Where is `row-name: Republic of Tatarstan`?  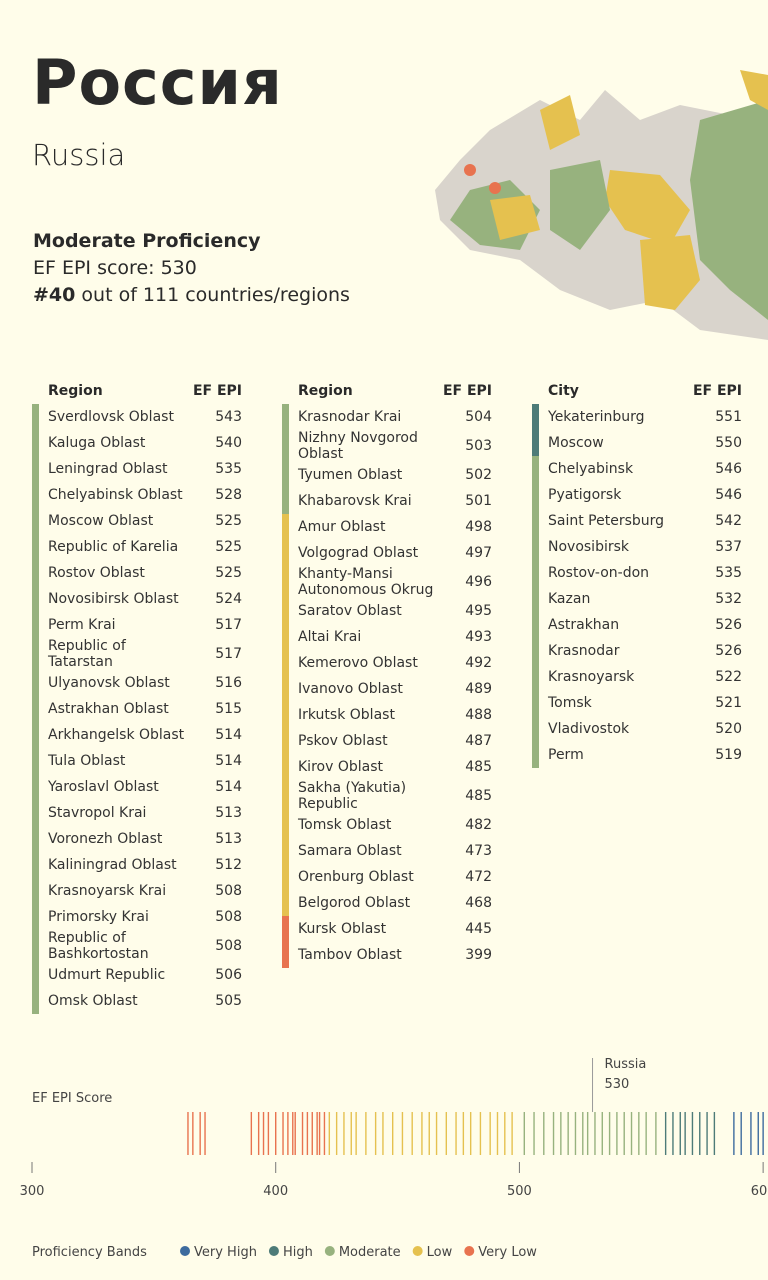 row-name: Republic of Tatarstan is located at coordinates (87, 654).